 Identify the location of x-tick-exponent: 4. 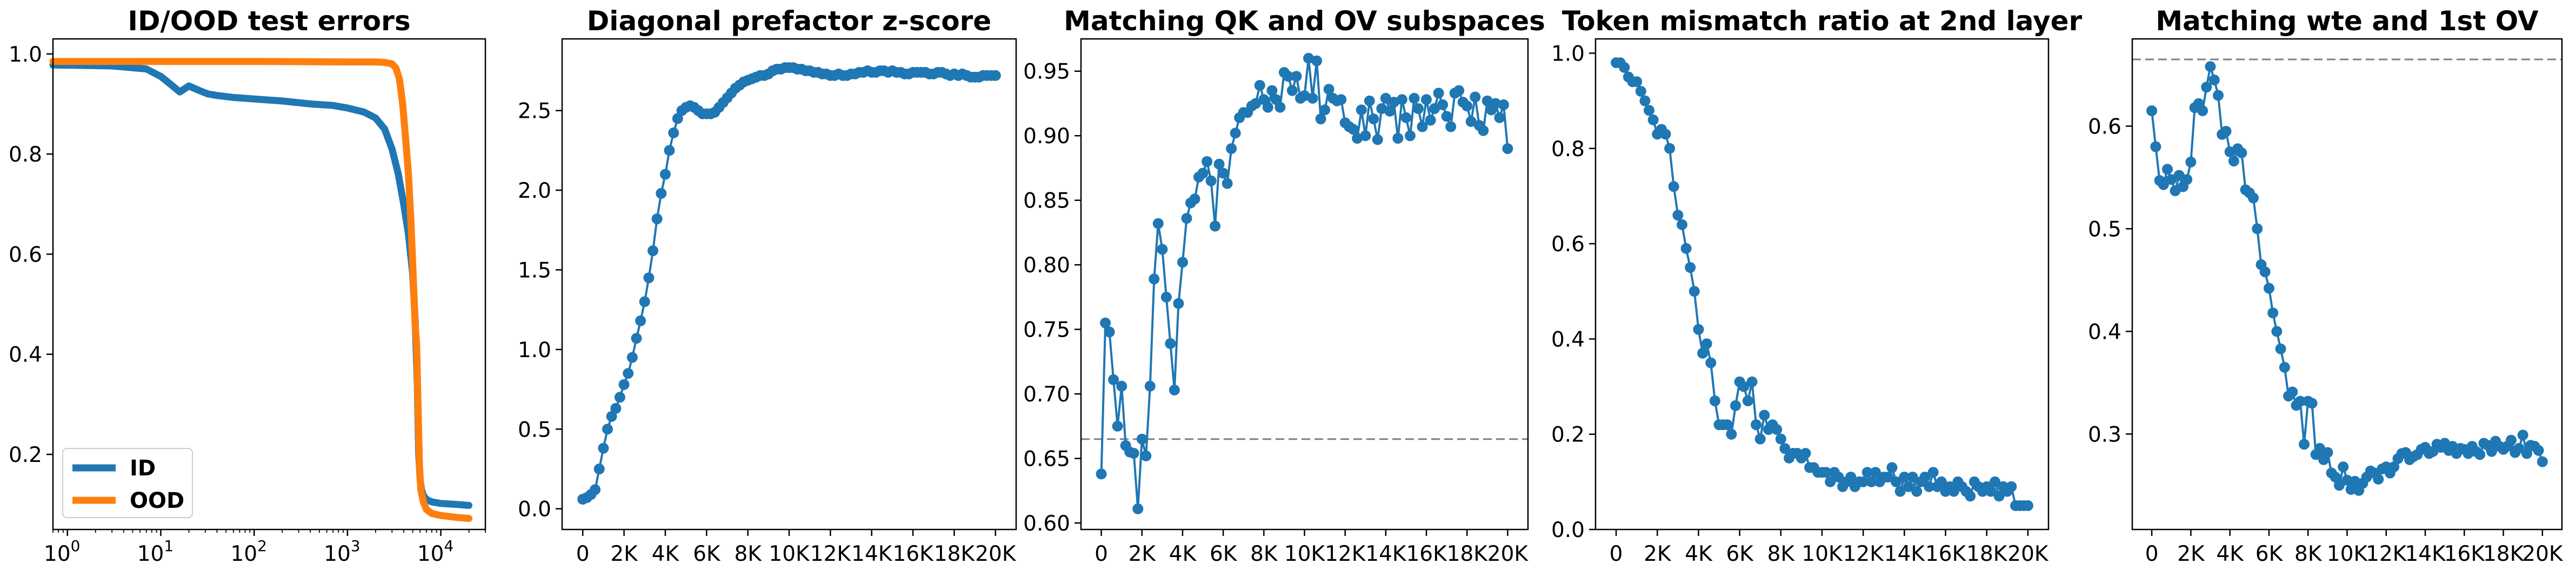
(449, 546).